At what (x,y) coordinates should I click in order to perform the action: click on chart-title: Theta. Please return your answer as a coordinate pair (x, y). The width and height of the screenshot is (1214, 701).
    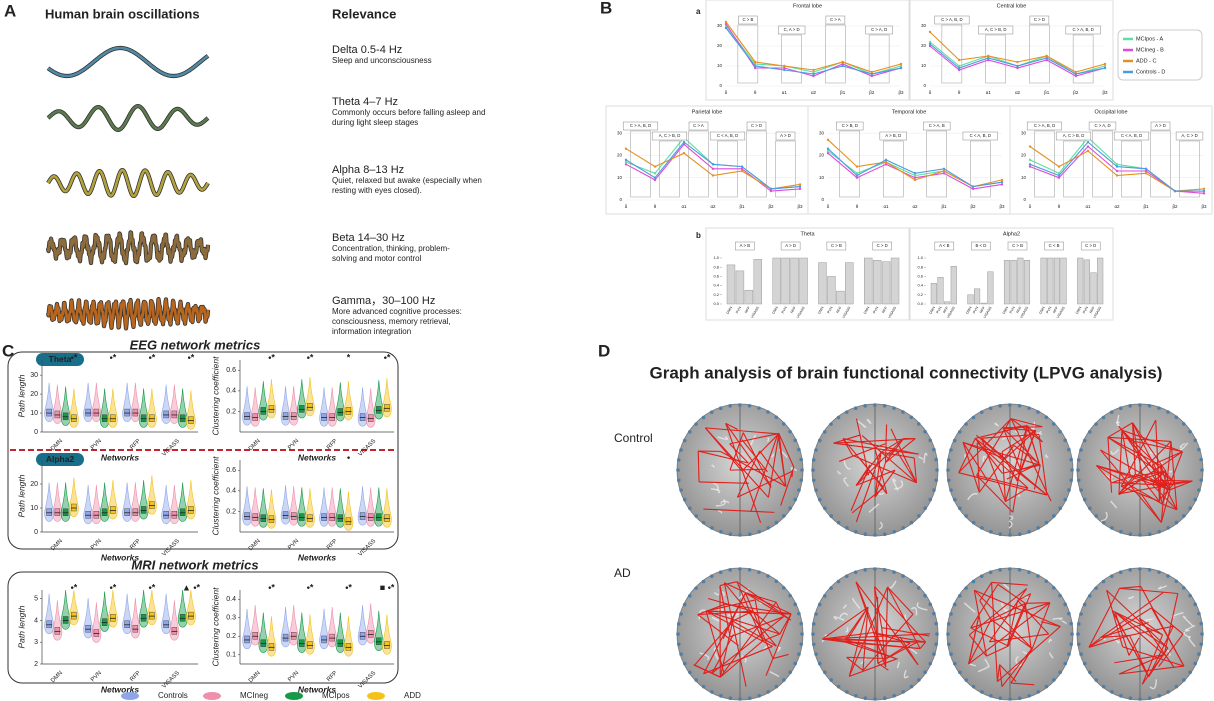
    Looking at the image, I should click on (807, 234).